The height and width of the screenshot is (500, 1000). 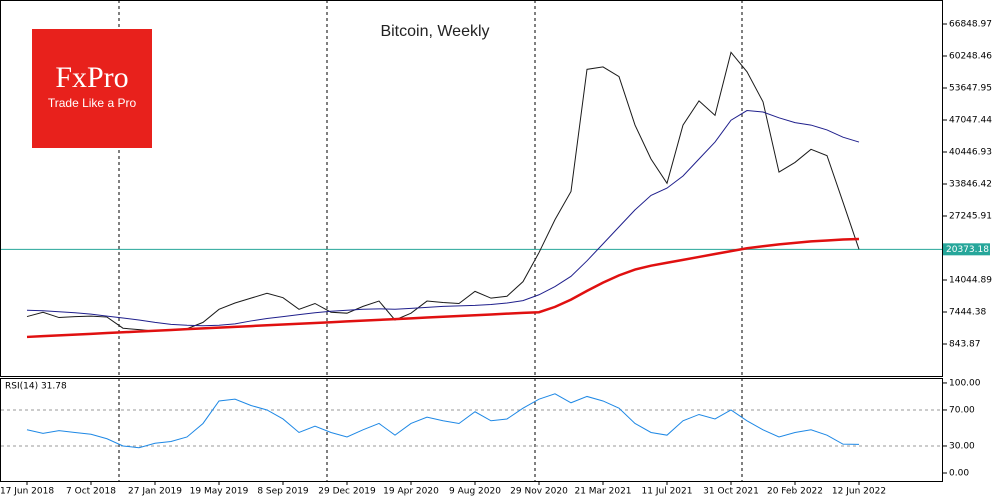 I want to click on series-line, so click(x=443, y=421).